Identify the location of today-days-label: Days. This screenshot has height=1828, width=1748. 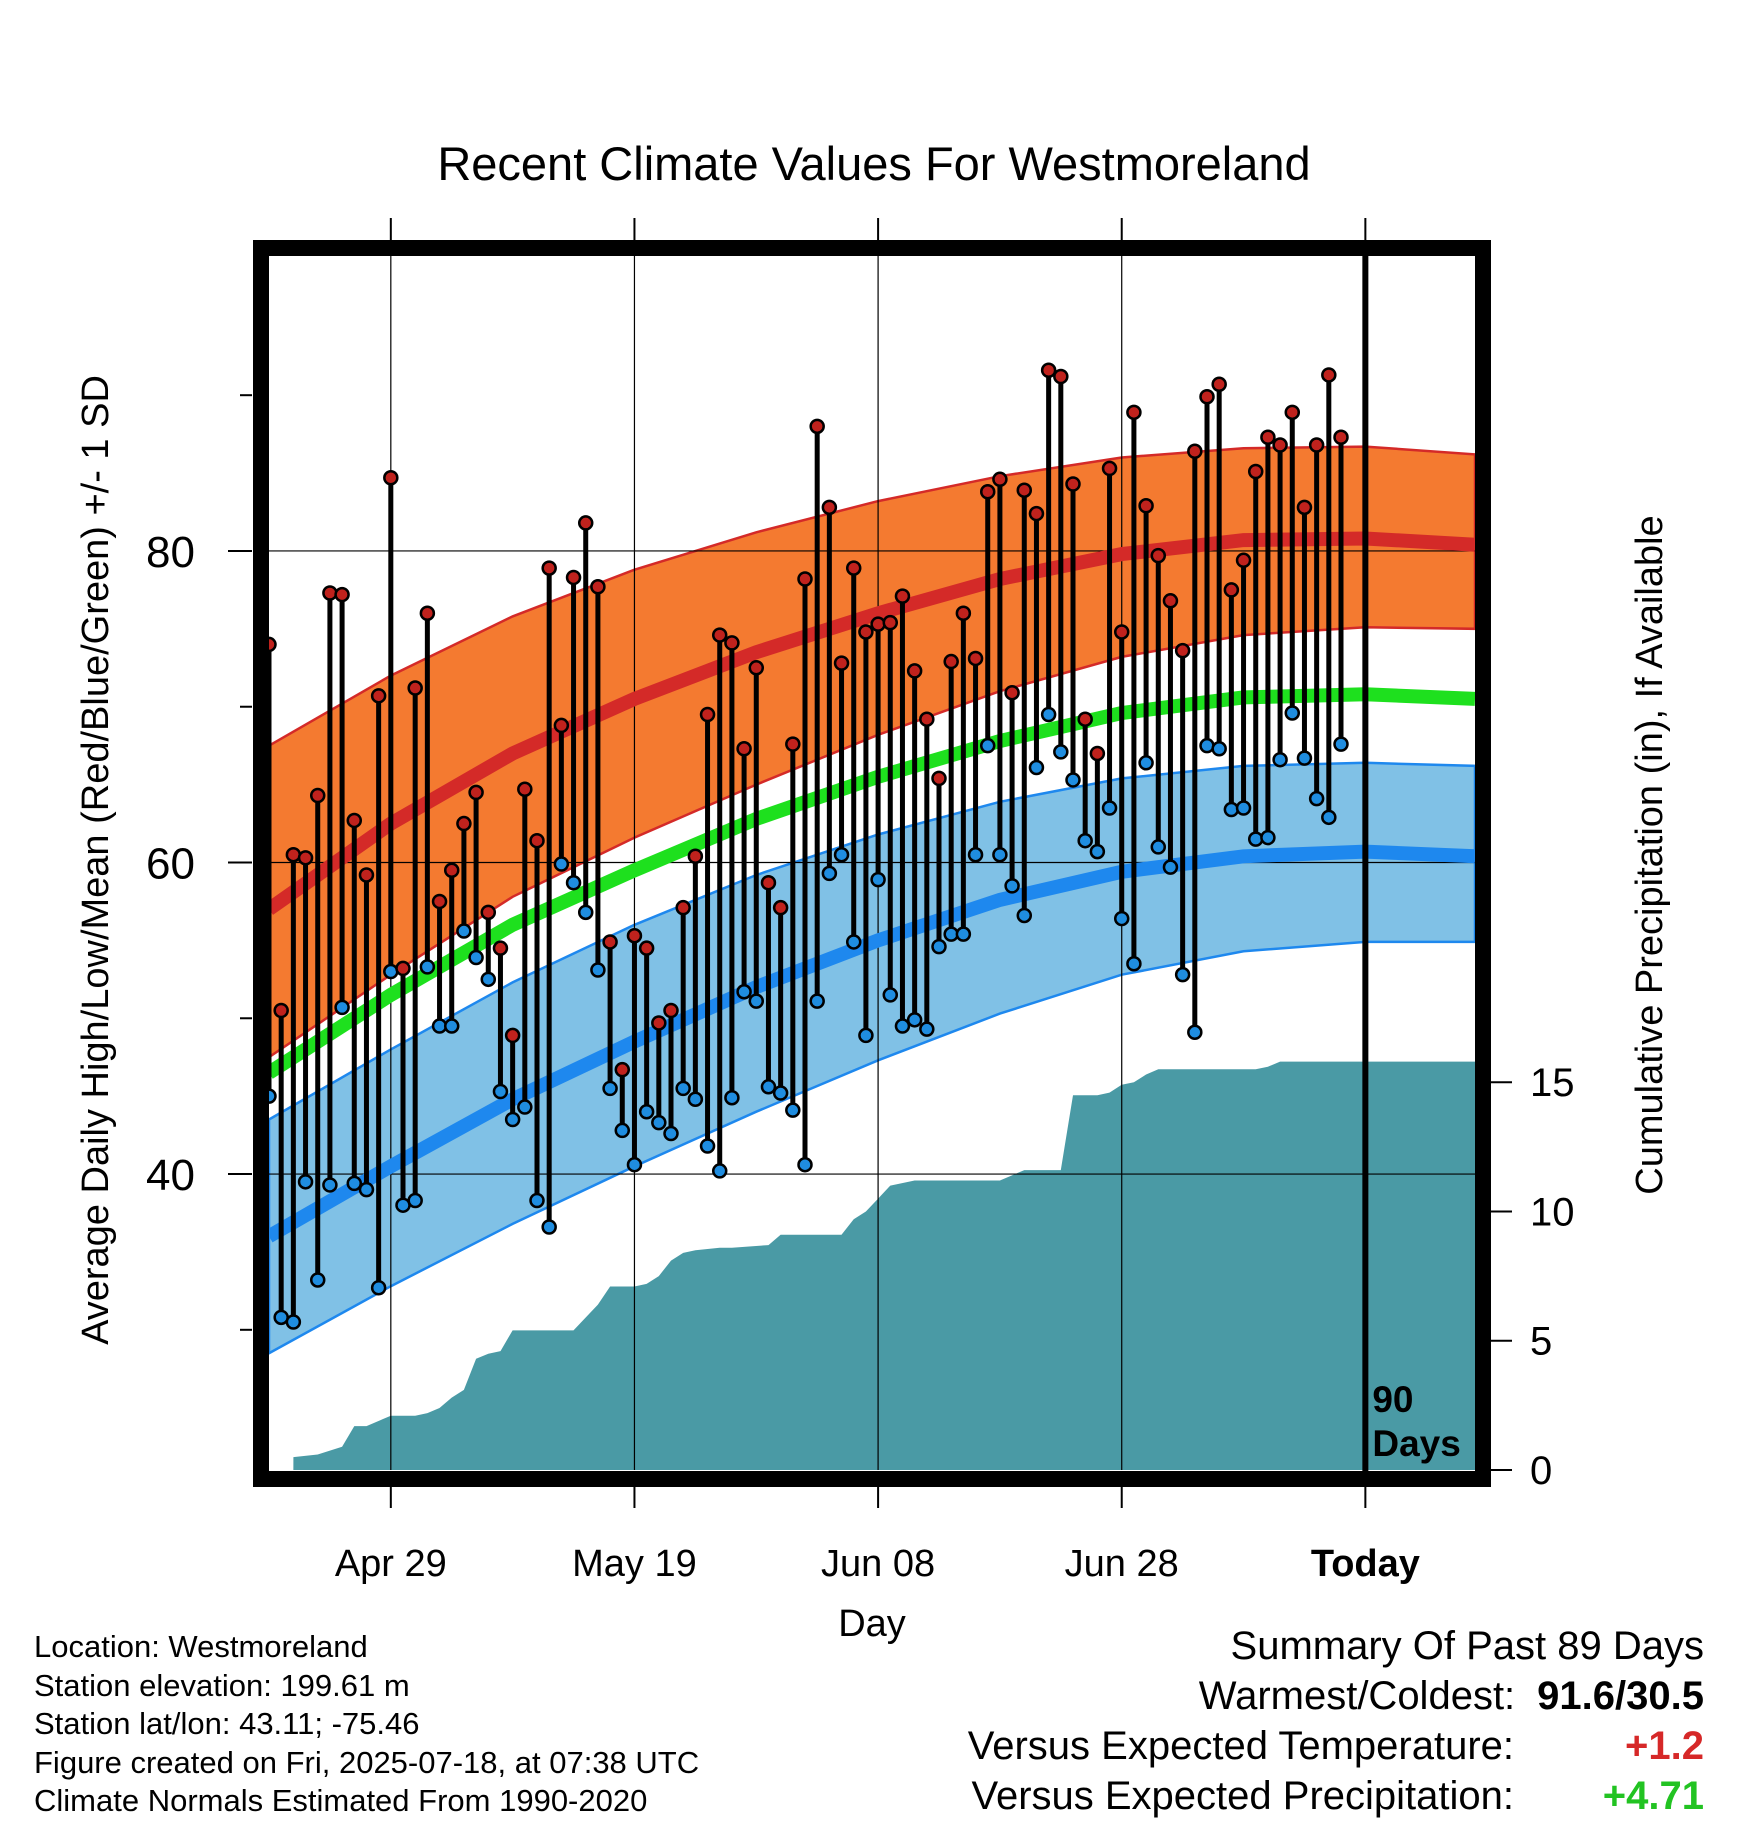
(1416, 1443).